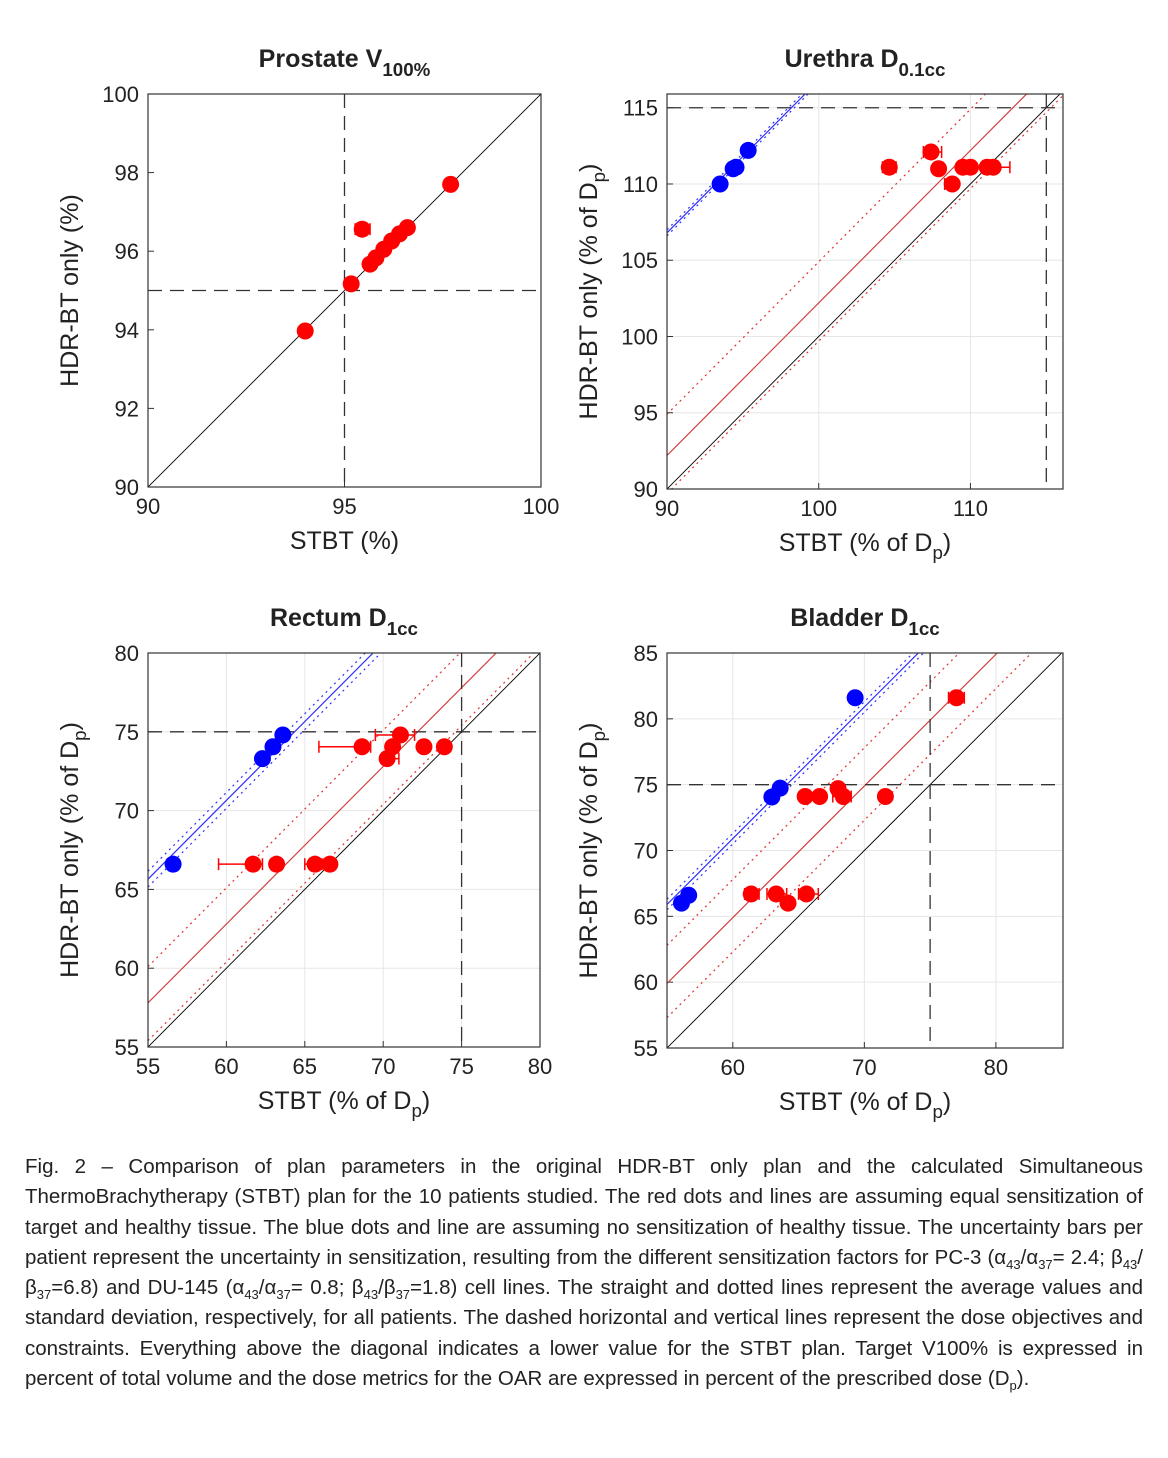  I want to click on chart-title-part: Bladder D, so click(849, 618).